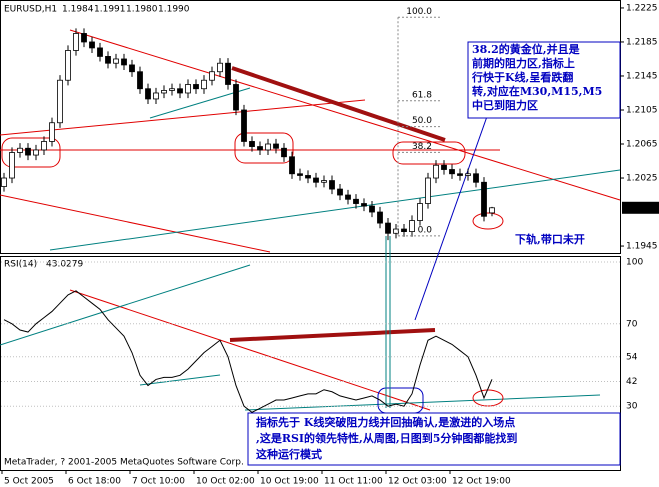 The image size is (659, 487). Describe the element at coordinates (452, 214) in the screenshot. I see `pointer-line` at that location.